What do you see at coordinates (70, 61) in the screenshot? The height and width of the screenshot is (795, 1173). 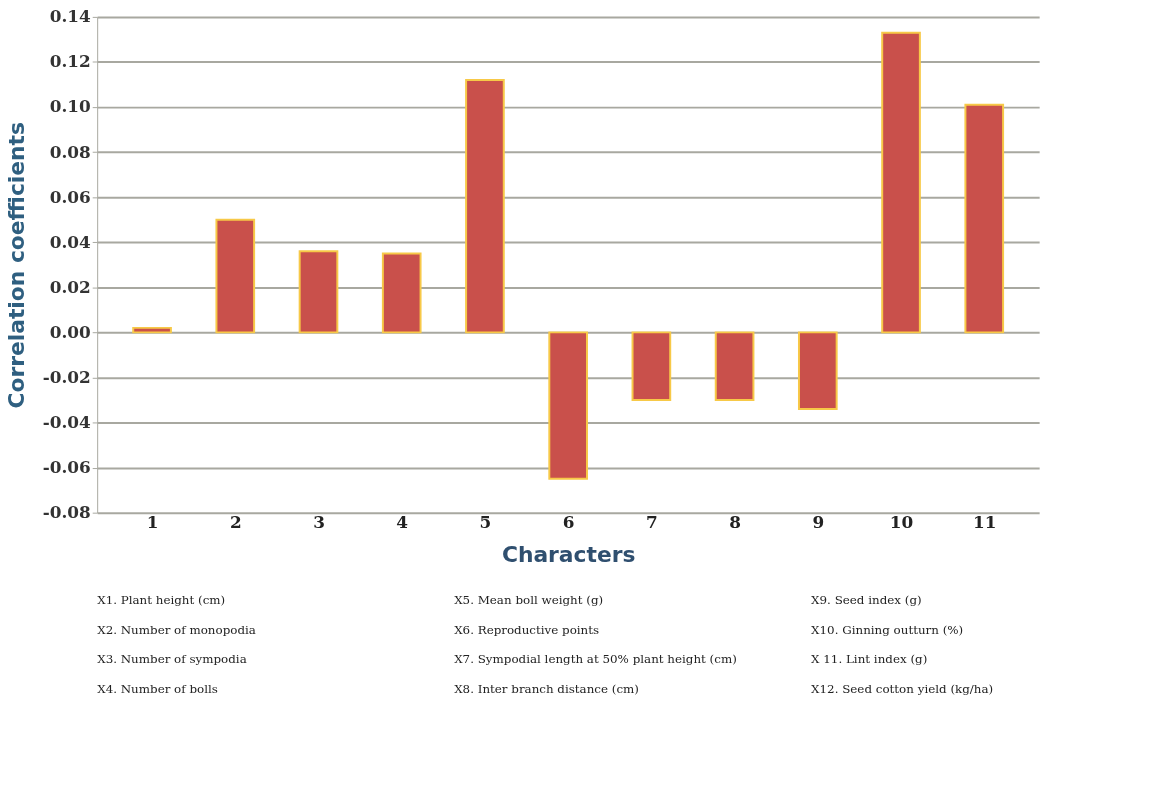 I see `y-tick-label: 0.12` at bounding box center [70, 61].